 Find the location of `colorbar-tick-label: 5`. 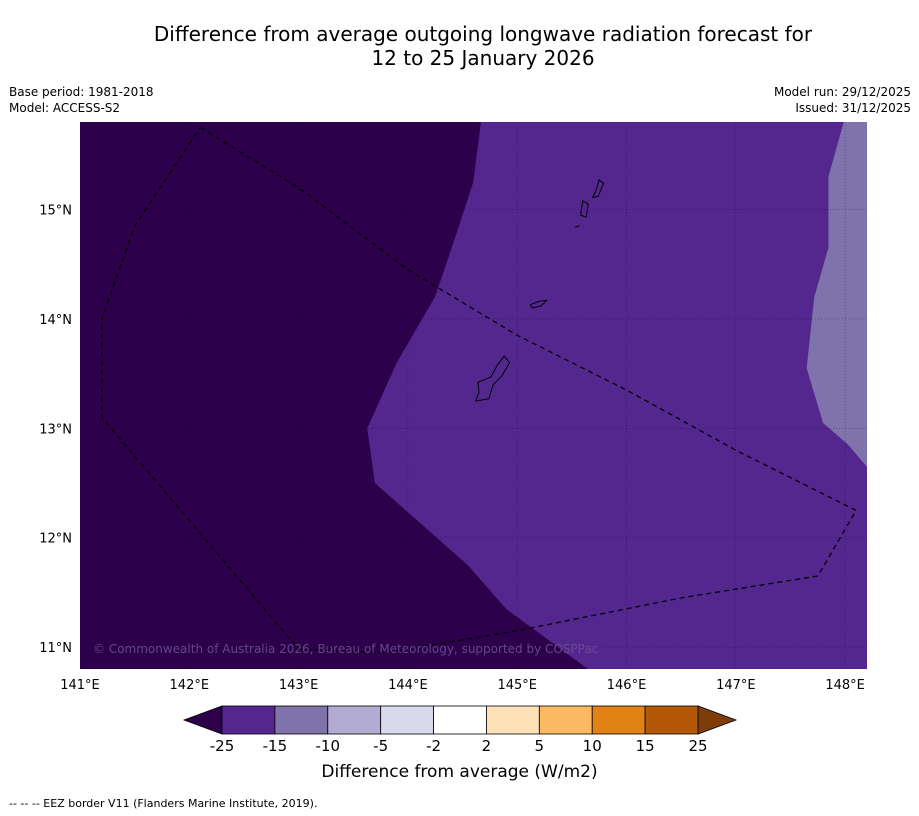

colorbar-tick-label: 5 is located at coordinates (539, 746).